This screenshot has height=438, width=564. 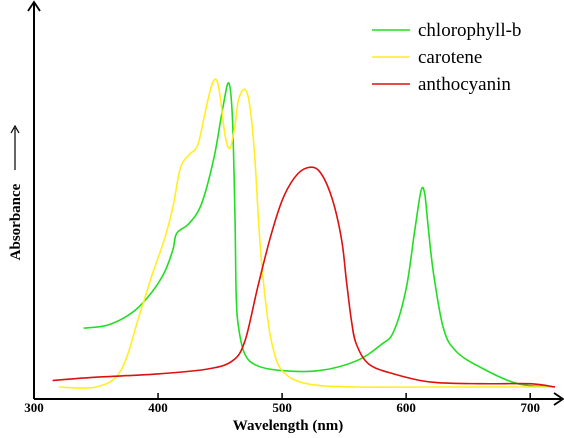 What do you see at coordinates (450, 57) in the screenshot?
I see `legend-label-carotene: carotene` at bounding box center [450, 57].